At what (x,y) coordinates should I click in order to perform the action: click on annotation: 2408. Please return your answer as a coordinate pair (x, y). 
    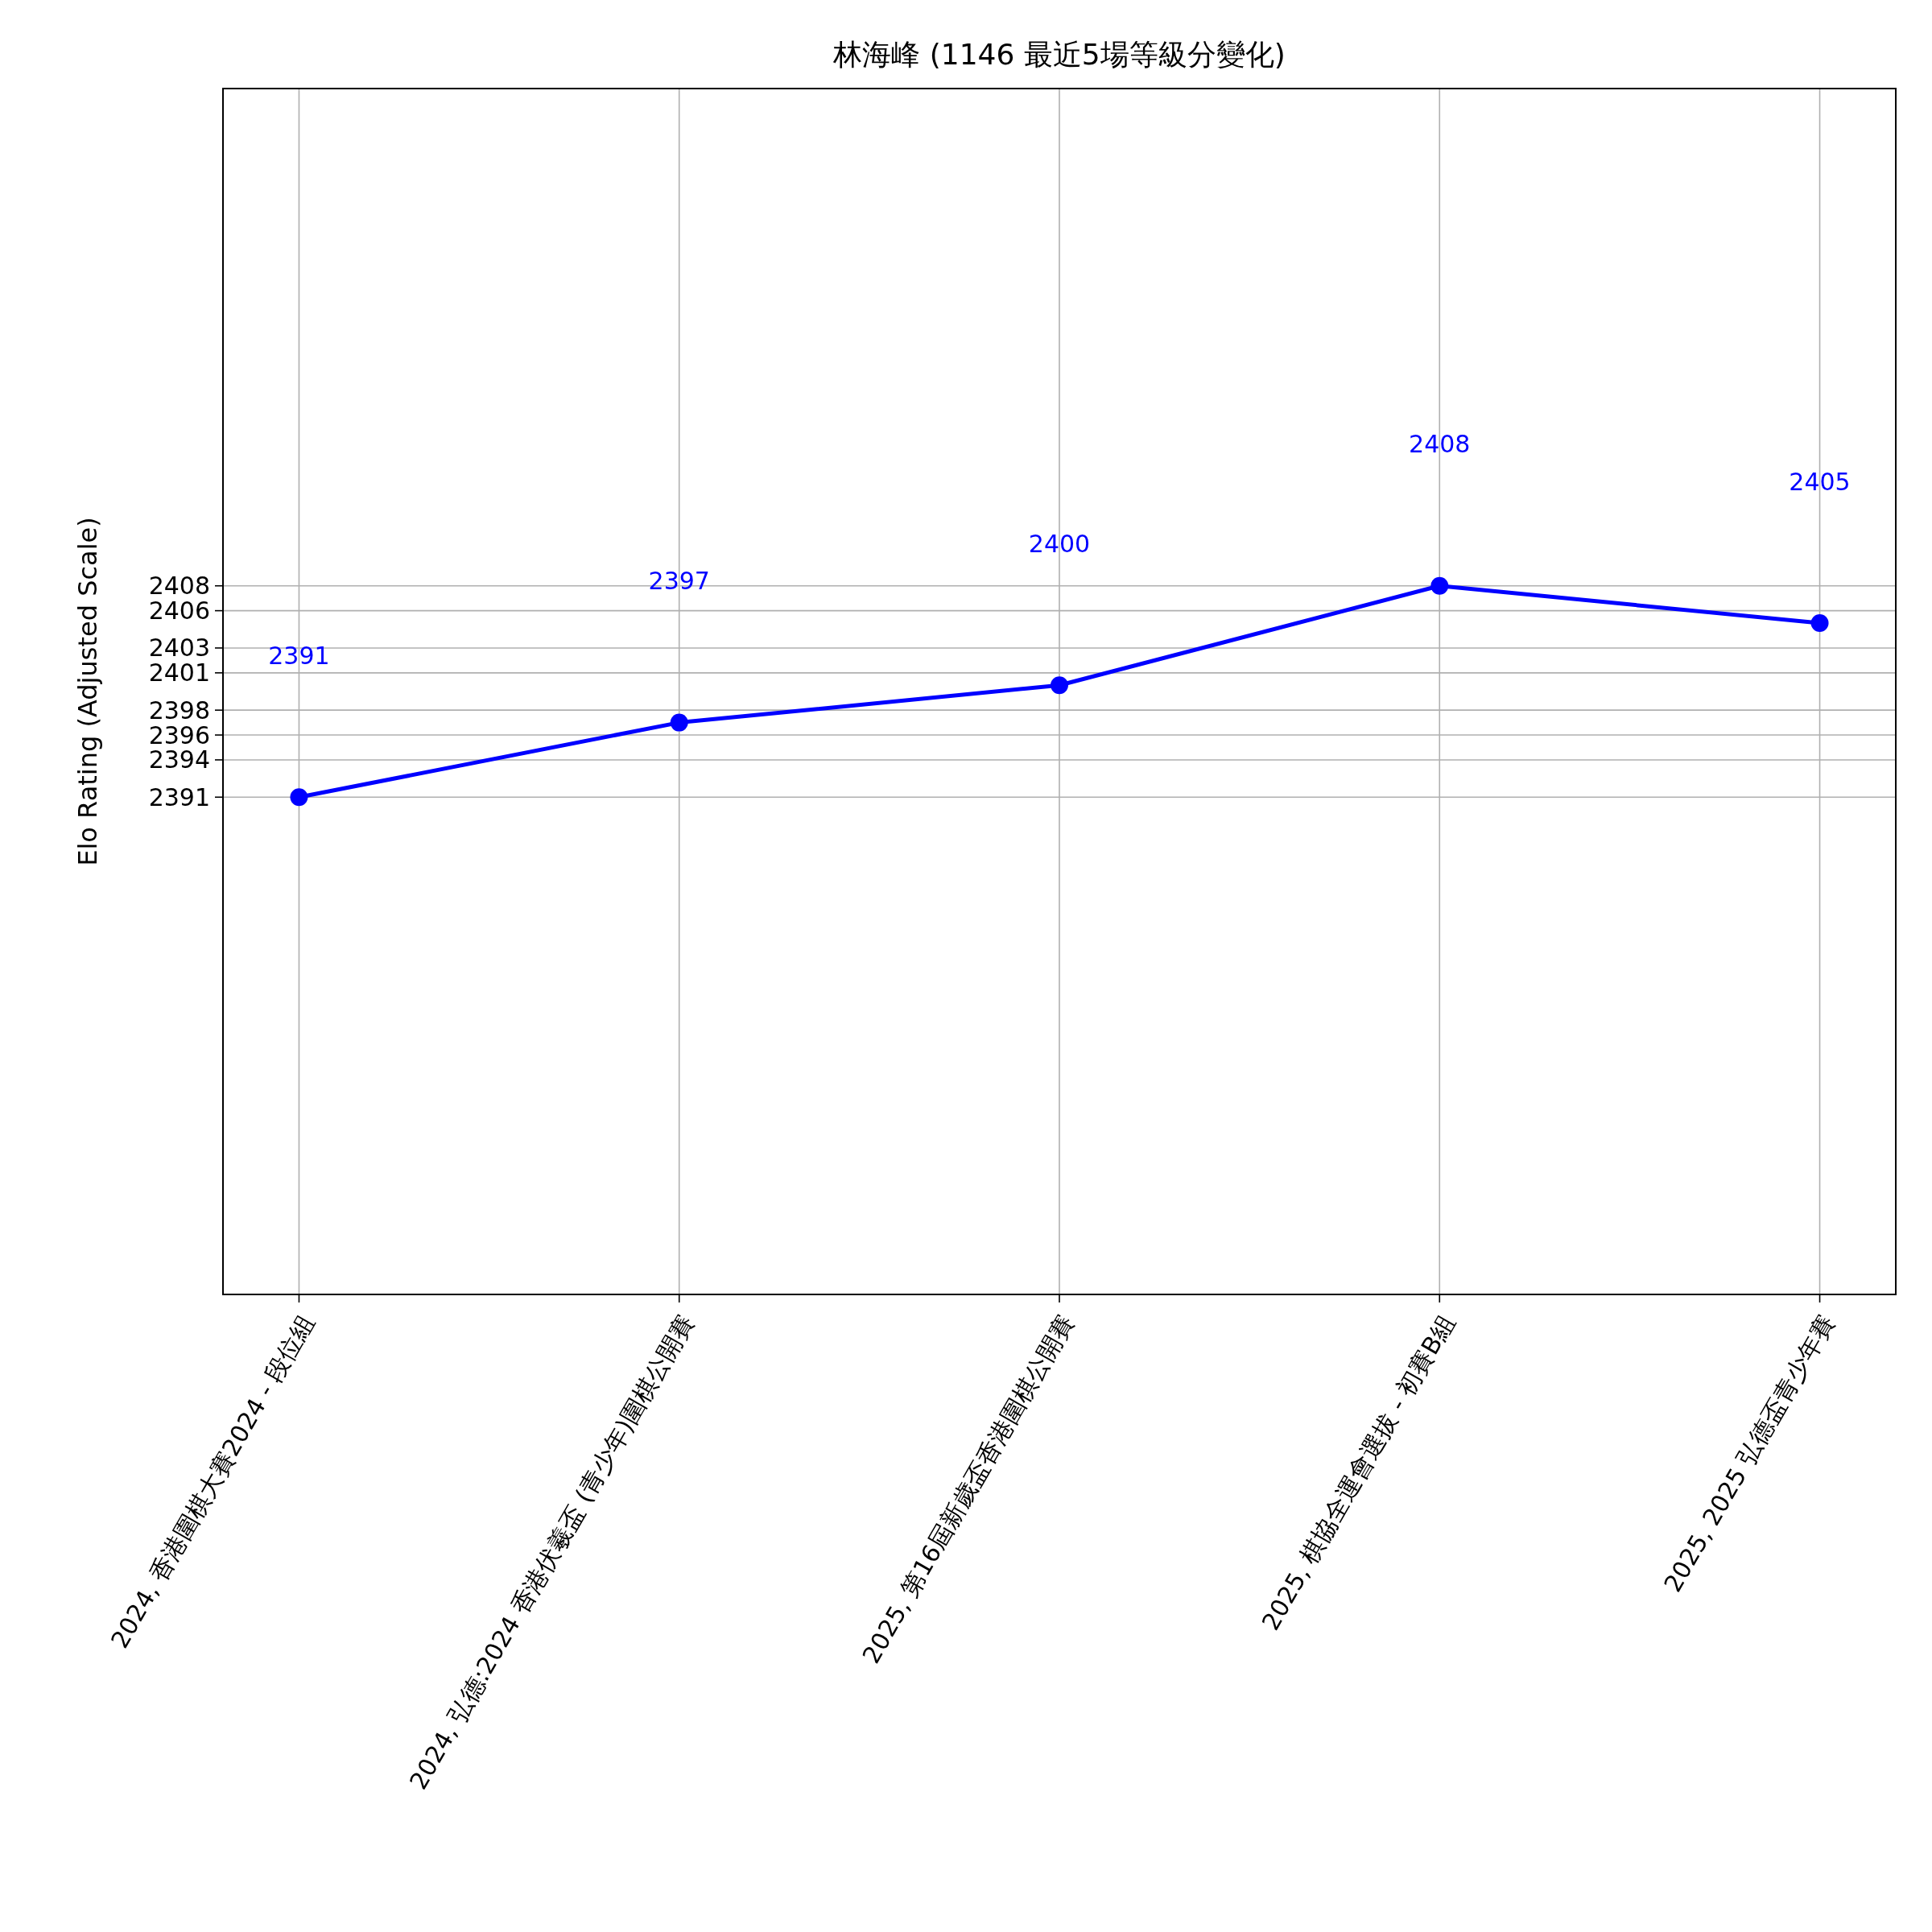
    Looking at the image, I should click on (1440, 444).